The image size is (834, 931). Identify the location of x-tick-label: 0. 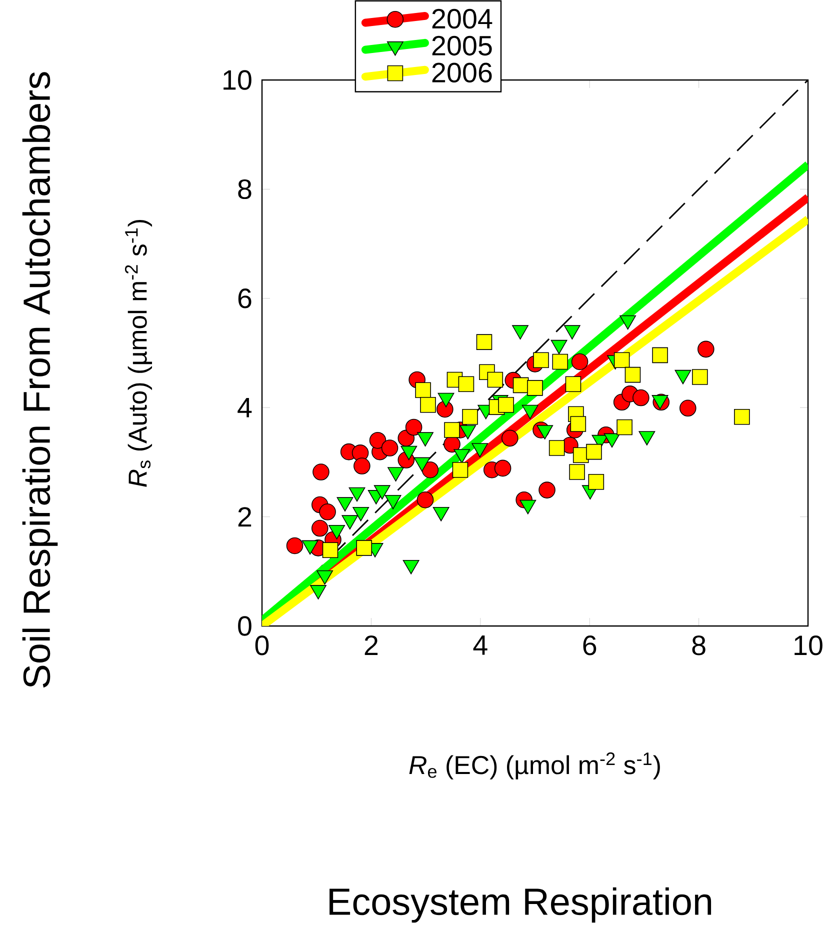
(262, 646).